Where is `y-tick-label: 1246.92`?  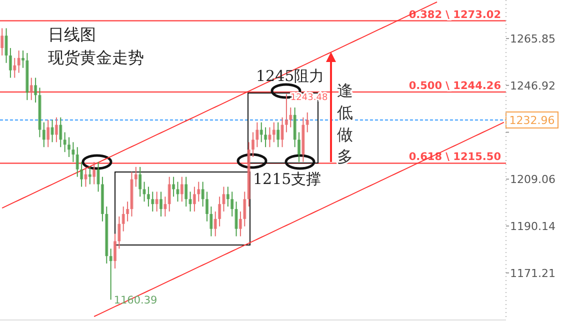 y-tick-label: 1246.92 is located at coordinates (533, 85).